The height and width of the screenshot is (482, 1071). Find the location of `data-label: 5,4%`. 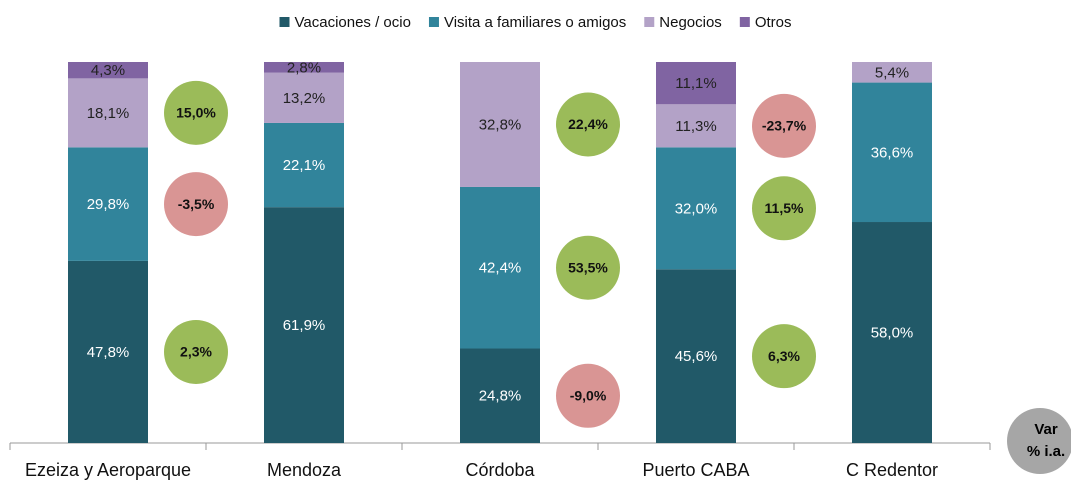

data-label: 5,4% is located at coordinates (892, 72).